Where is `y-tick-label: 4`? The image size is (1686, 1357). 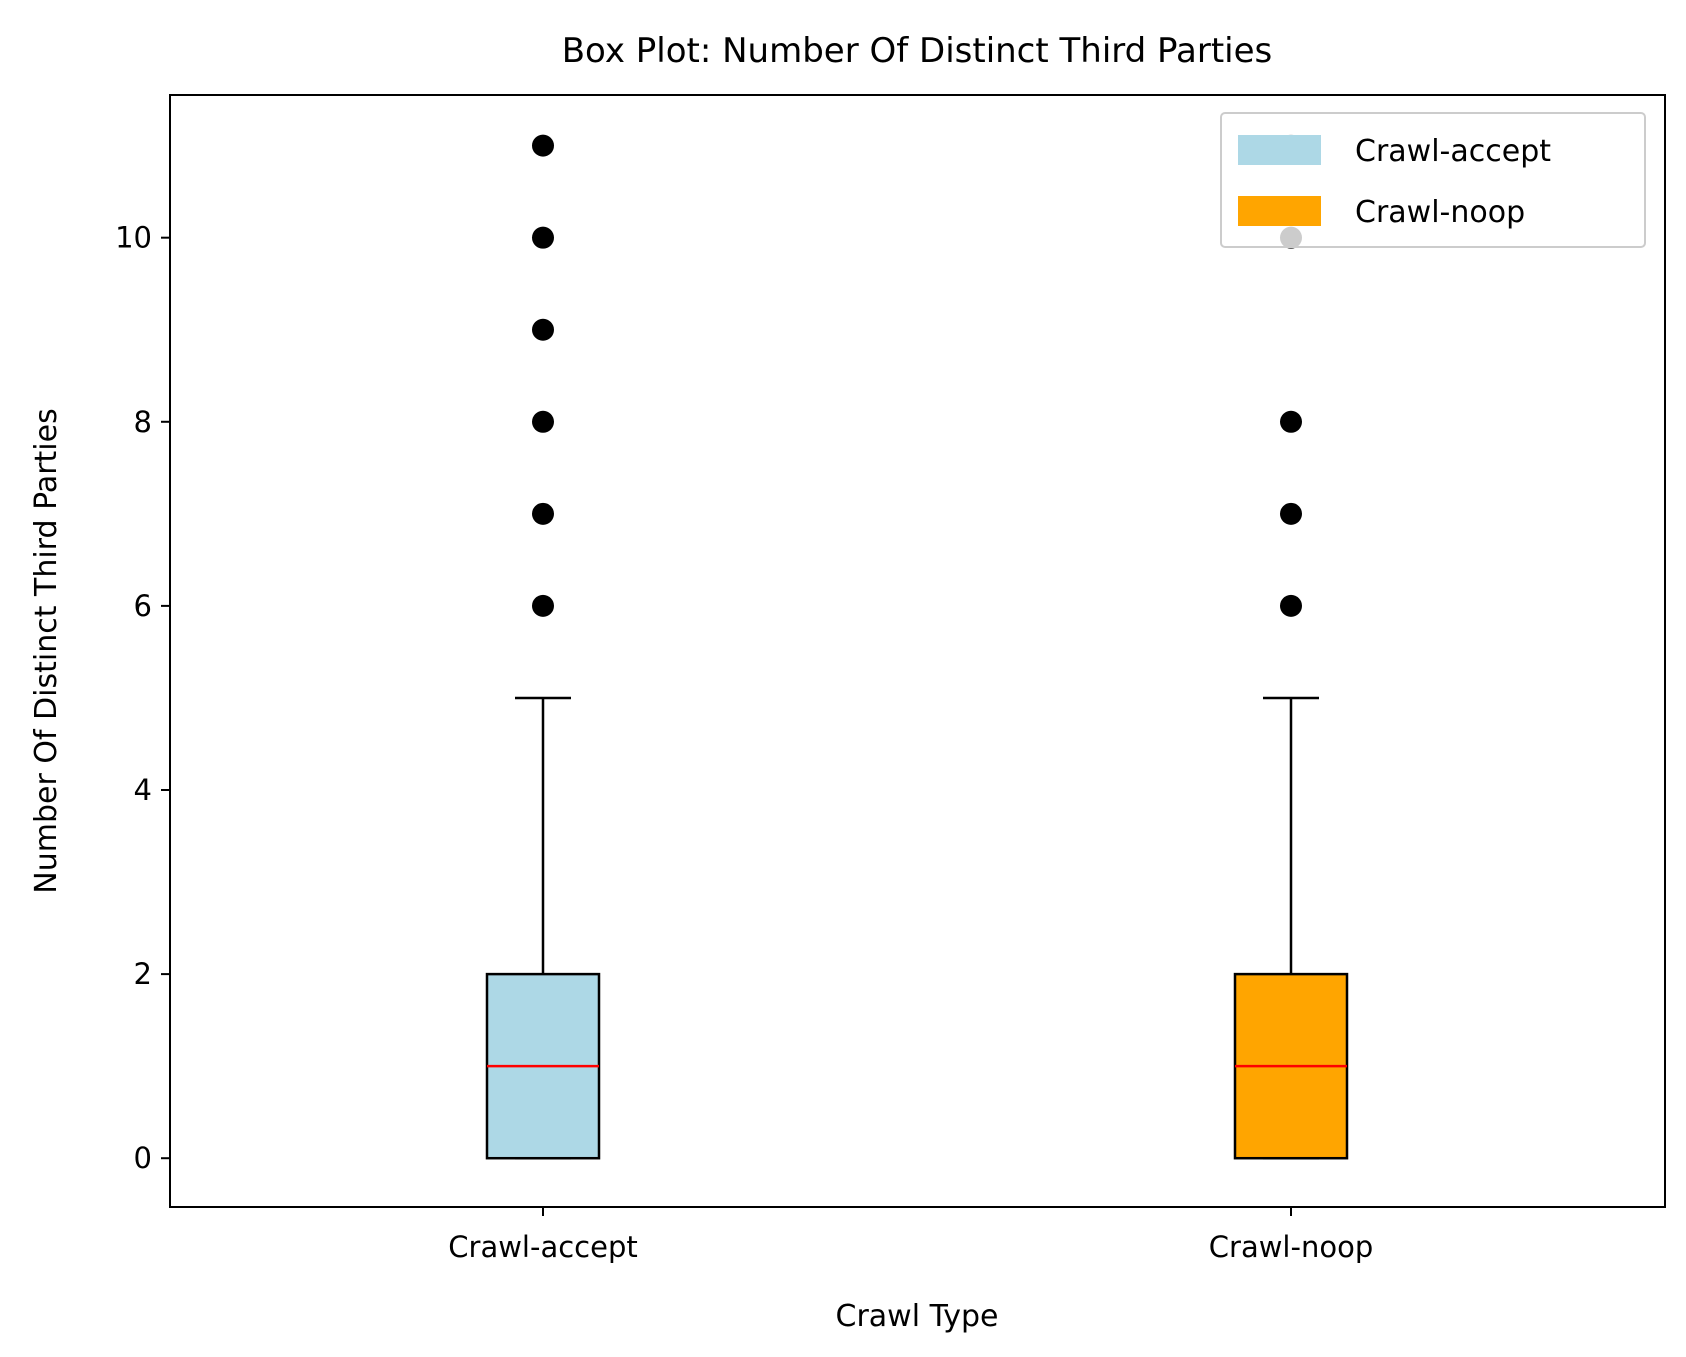
y-tick-label: 4 is located at coordinates (143, 790).